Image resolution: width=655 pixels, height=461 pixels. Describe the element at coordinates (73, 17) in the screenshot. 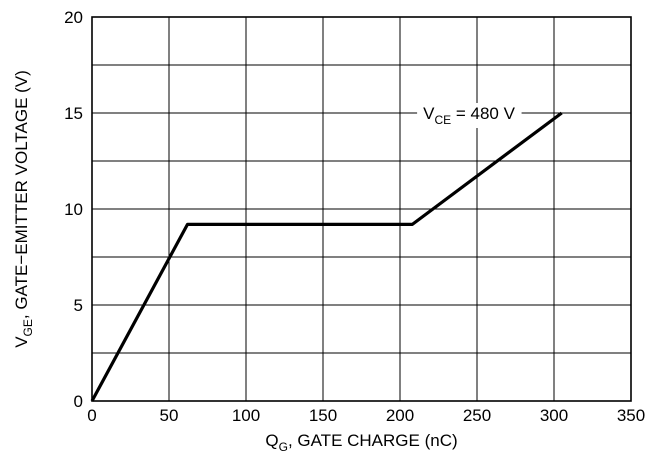

I see `y-tick-label-4: 20` at that location.